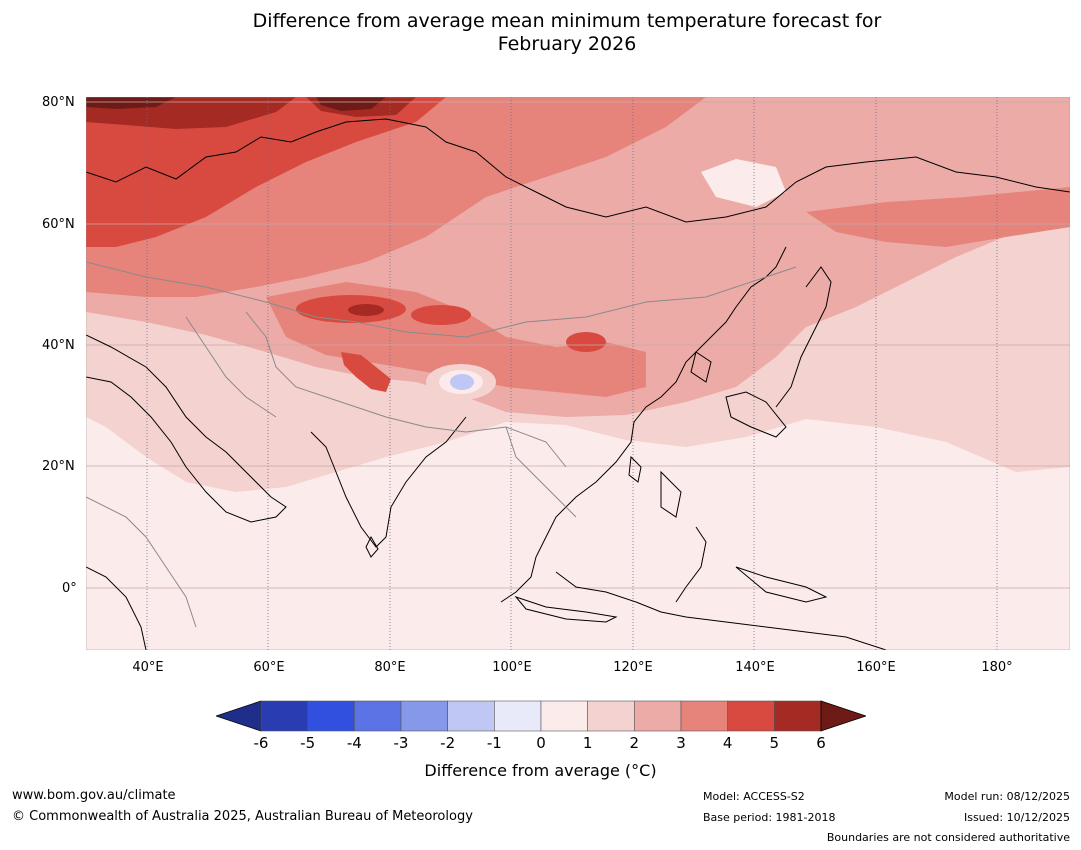 Image resolution: width=1081 pixels, height=850 pixels. What do you see at coordinates (586, 342) in the screenshot?
I see `anomaly-band-4-to-5-east` at bounding box center [586, 342].